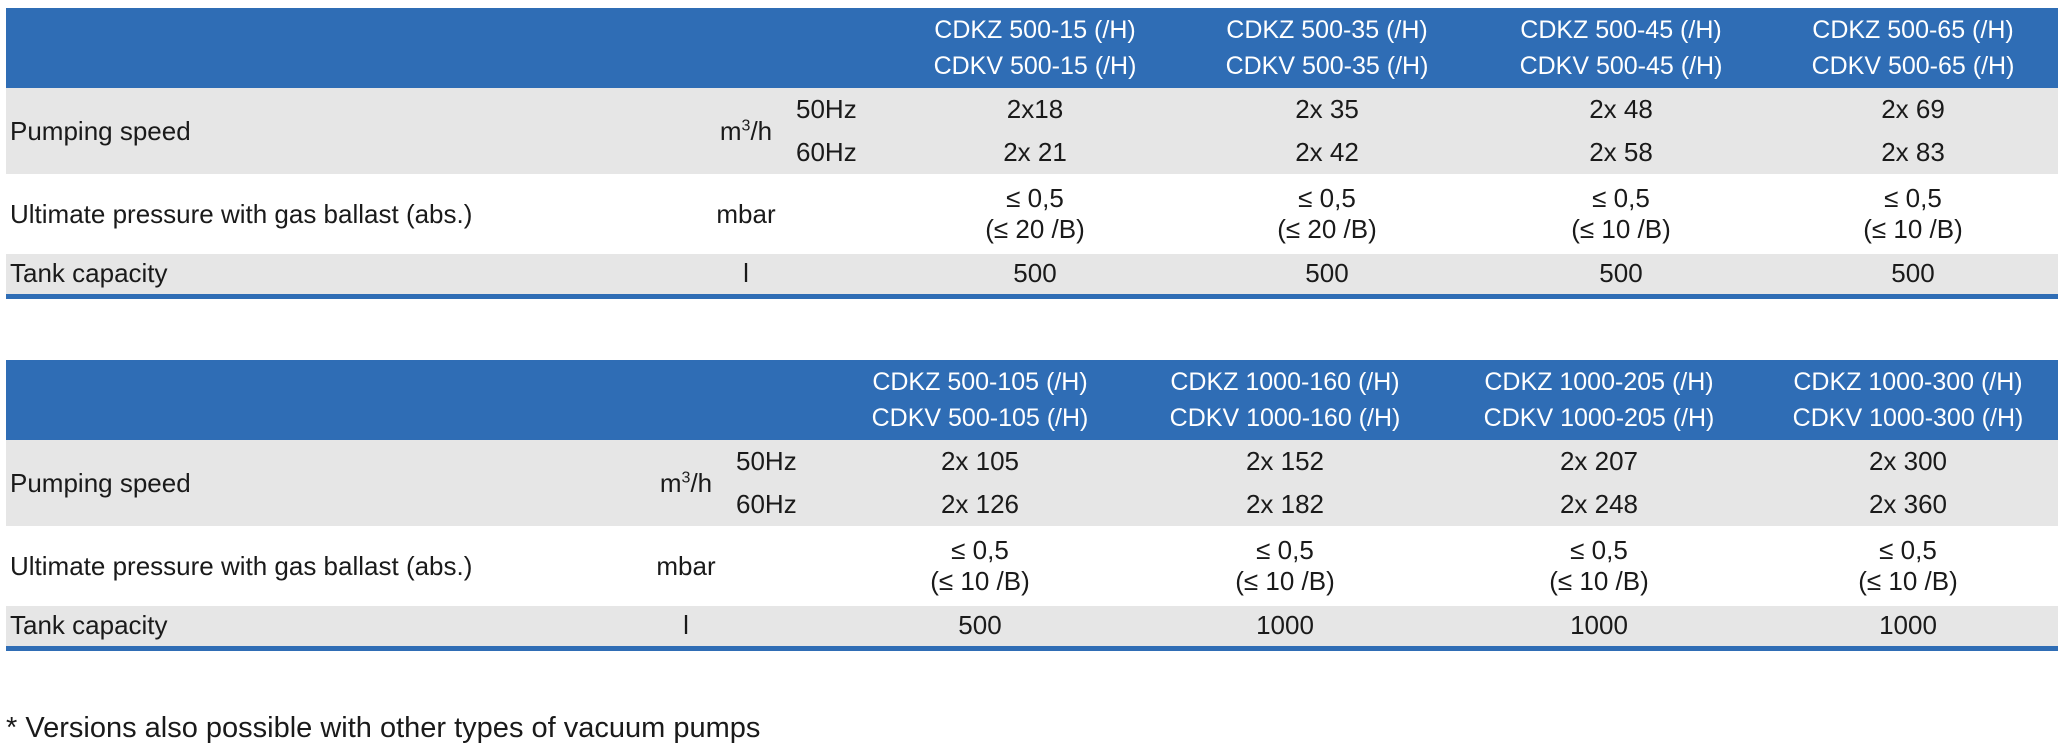 Image resolution: width=2064 pixels, height=750 pixels. Describe the element at coordinates (1908, 461) in the screenshot. I see `value-cell: 2x 300` at that location.